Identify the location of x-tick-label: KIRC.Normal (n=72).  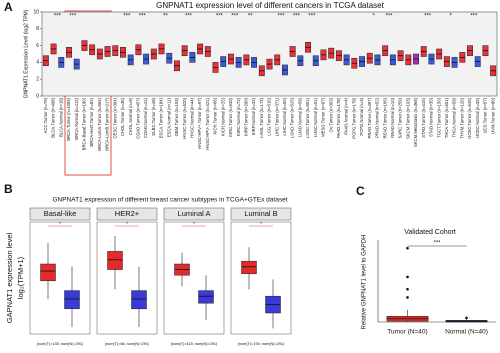
(238, 116).